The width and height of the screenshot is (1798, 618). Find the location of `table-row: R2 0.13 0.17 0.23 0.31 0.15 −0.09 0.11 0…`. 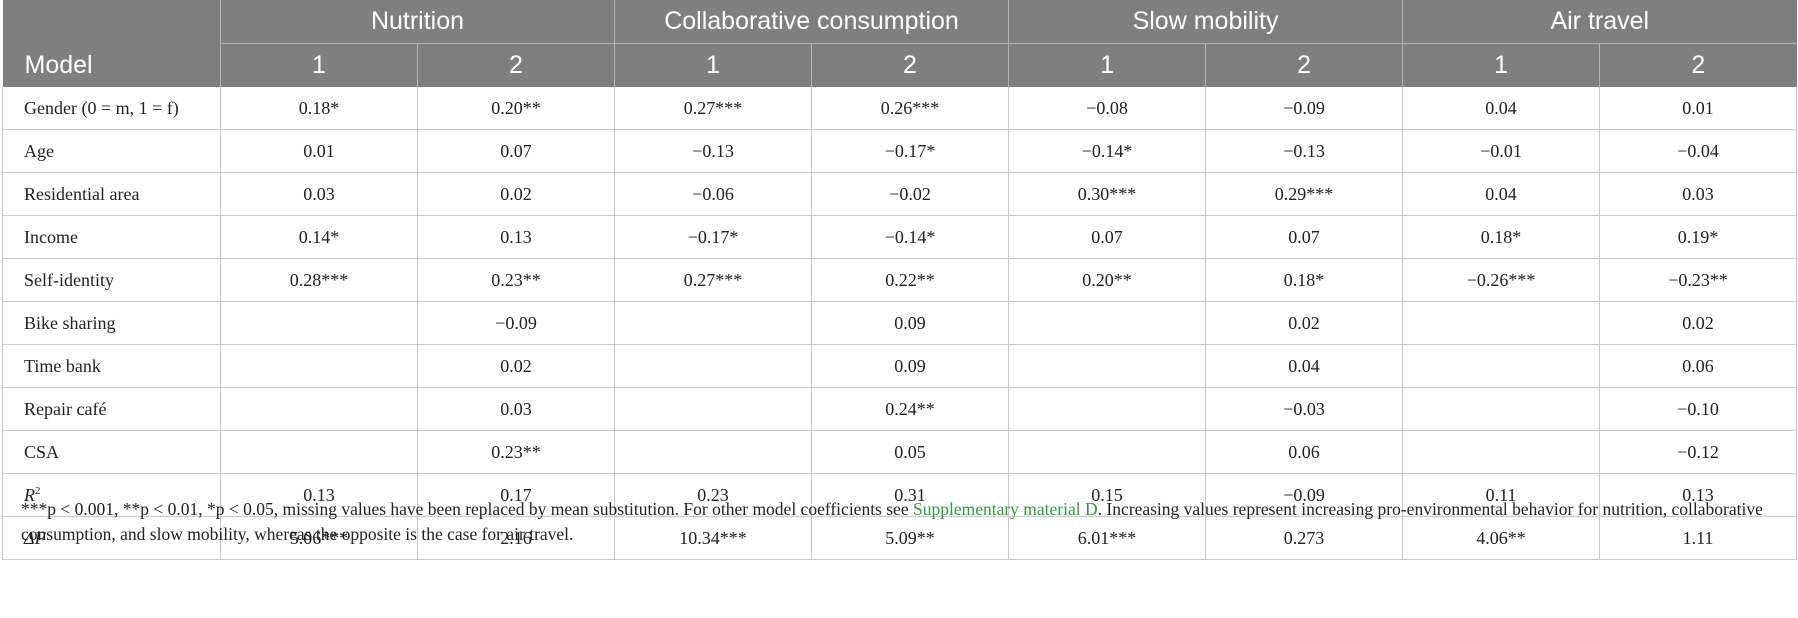

table-row: R2 0.13 0.17 0.23 0.31 0.15 −0.09 0.11 0… is located at coordinates (900, 495).